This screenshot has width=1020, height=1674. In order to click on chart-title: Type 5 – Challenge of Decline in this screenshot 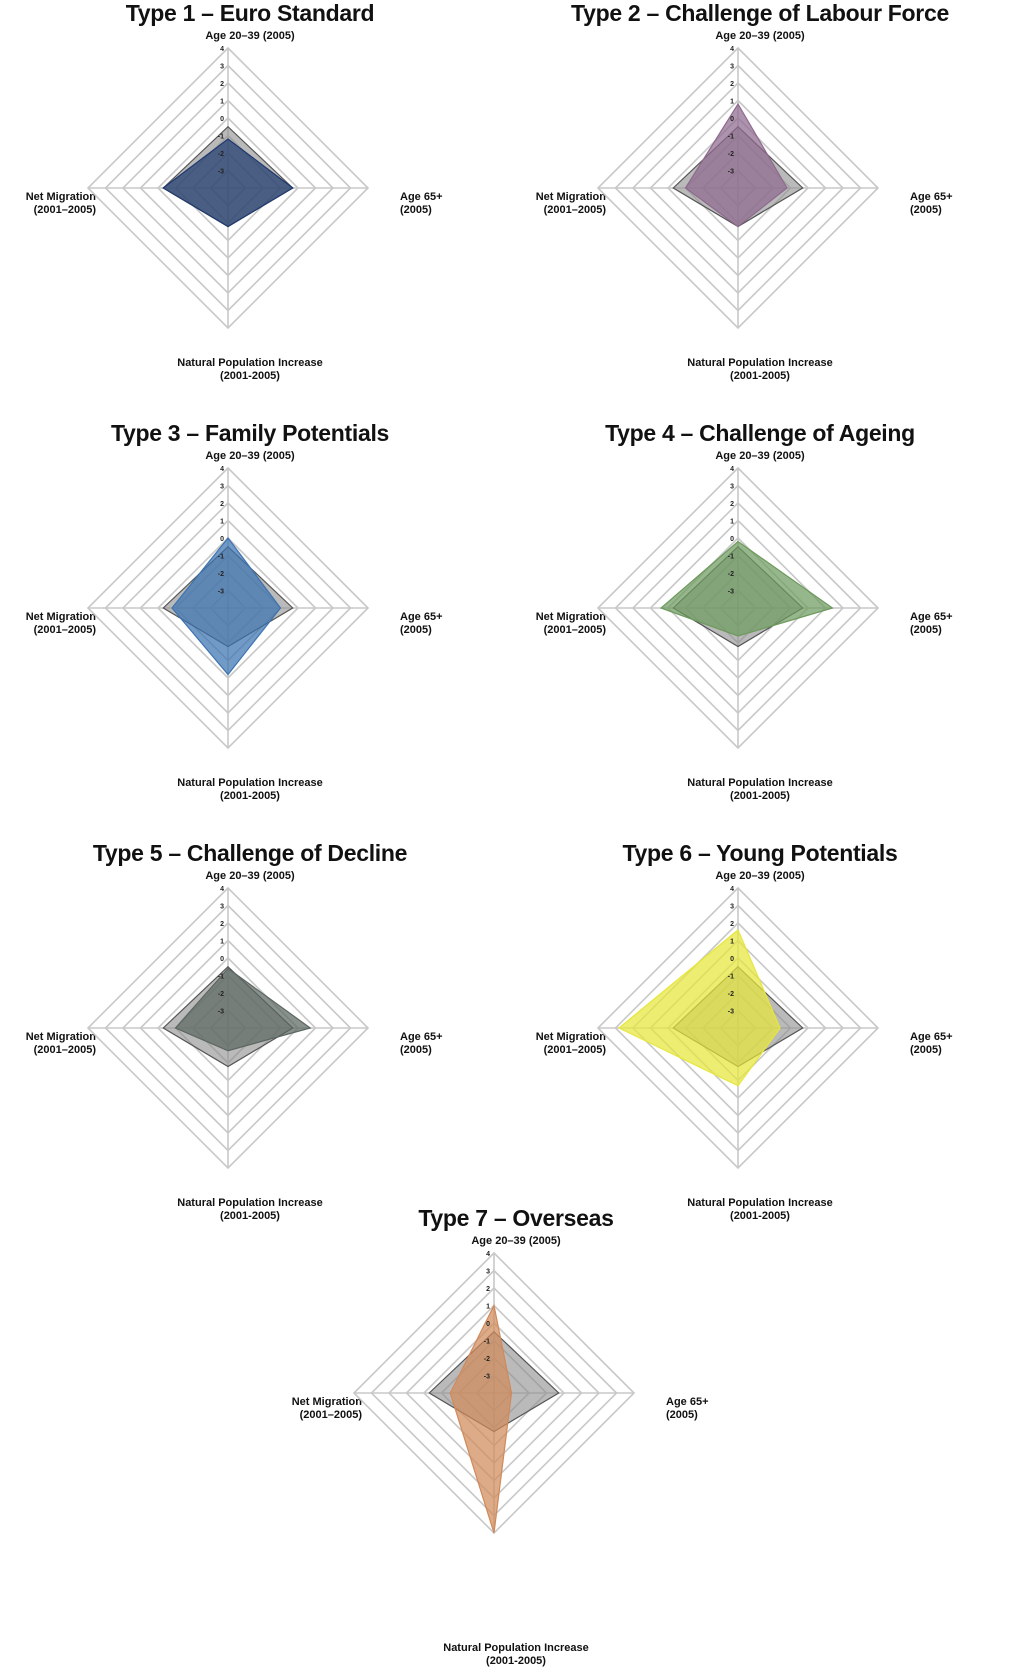, I will do `click(250, 853)`.